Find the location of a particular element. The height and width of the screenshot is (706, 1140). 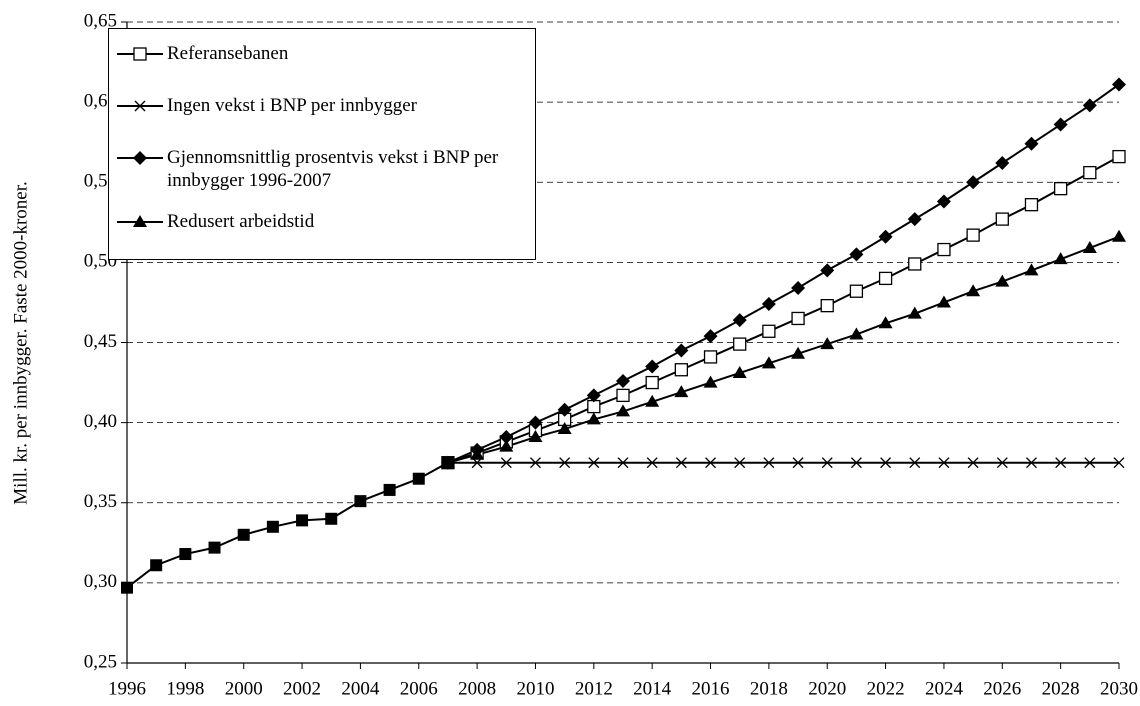

x-tick-label: 2004 is located at coordinates (360, 688).